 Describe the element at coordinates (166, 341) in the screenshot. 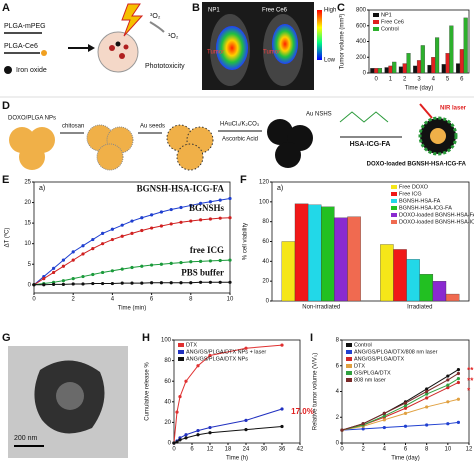

I see `y-tick-label: 100` at that location.